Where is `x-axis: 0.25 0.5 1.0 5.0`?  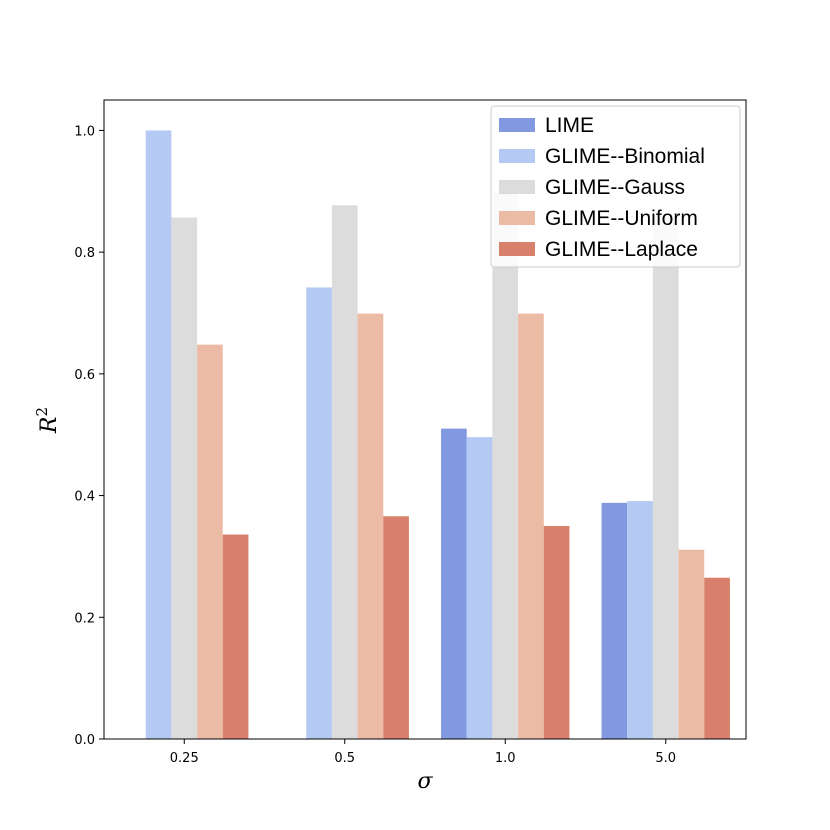 x-axis: 0.25 0.5 1.0 5.0 is located at coordinates (423, 752).